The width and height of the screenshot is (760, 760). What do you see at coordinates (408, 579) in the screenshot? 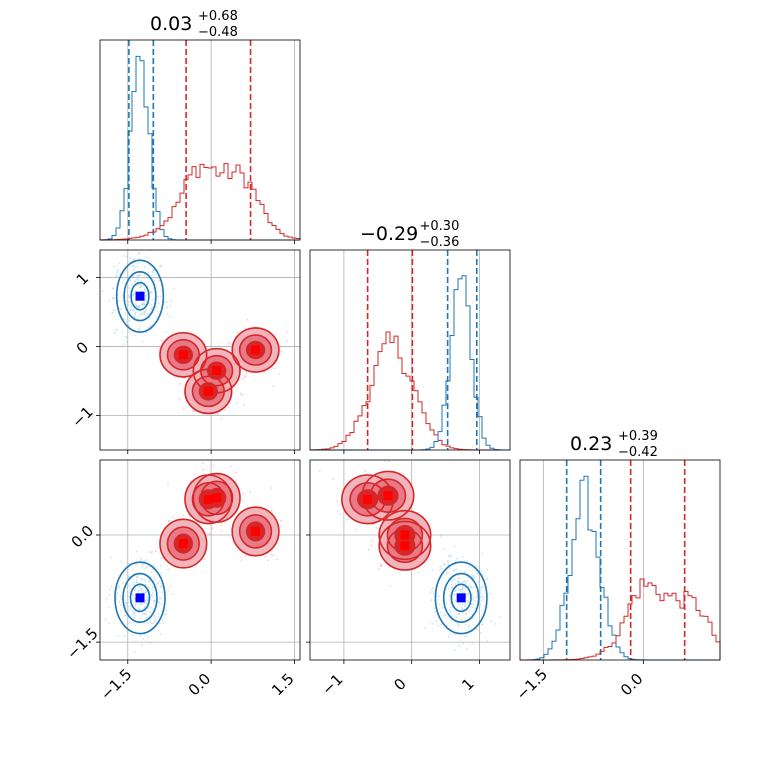
I see `panel-scatter_21: −1 0 1` at bounding box center [408, 579].